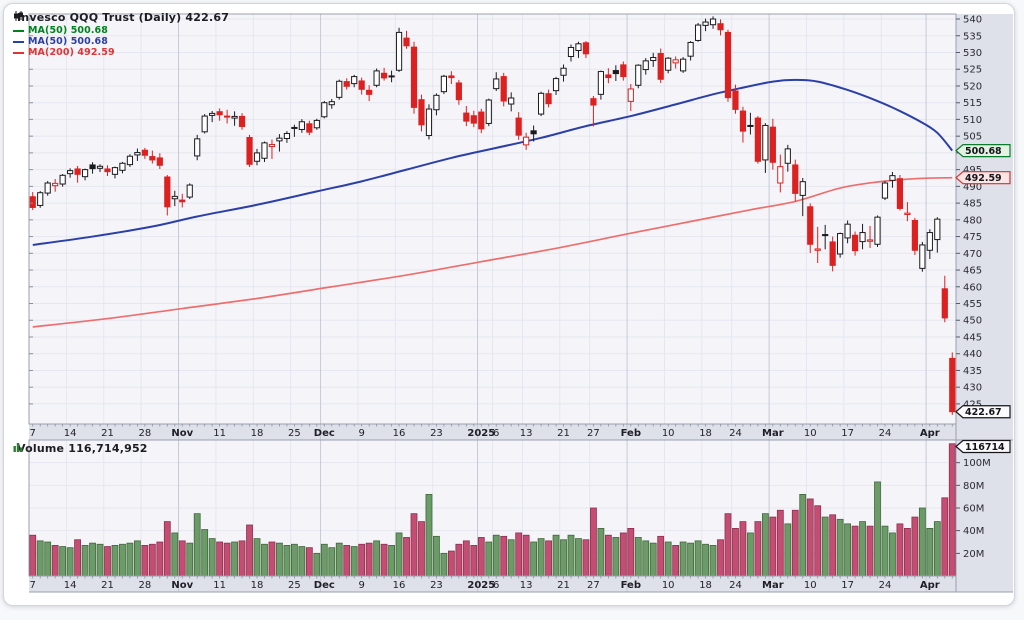 This screenshot has width=1024, height=620. Describe the element at coordinates (972, 137) in the screenshot. I see `axis-tick-label: 505` at that location.